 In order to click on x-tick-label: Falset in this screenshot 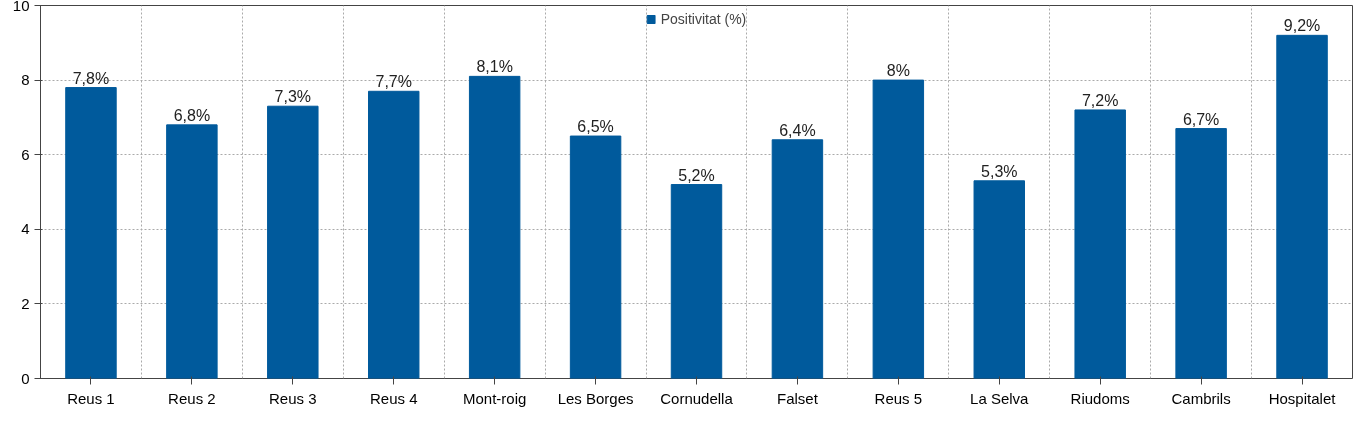, I will do `click(798, 398)`.